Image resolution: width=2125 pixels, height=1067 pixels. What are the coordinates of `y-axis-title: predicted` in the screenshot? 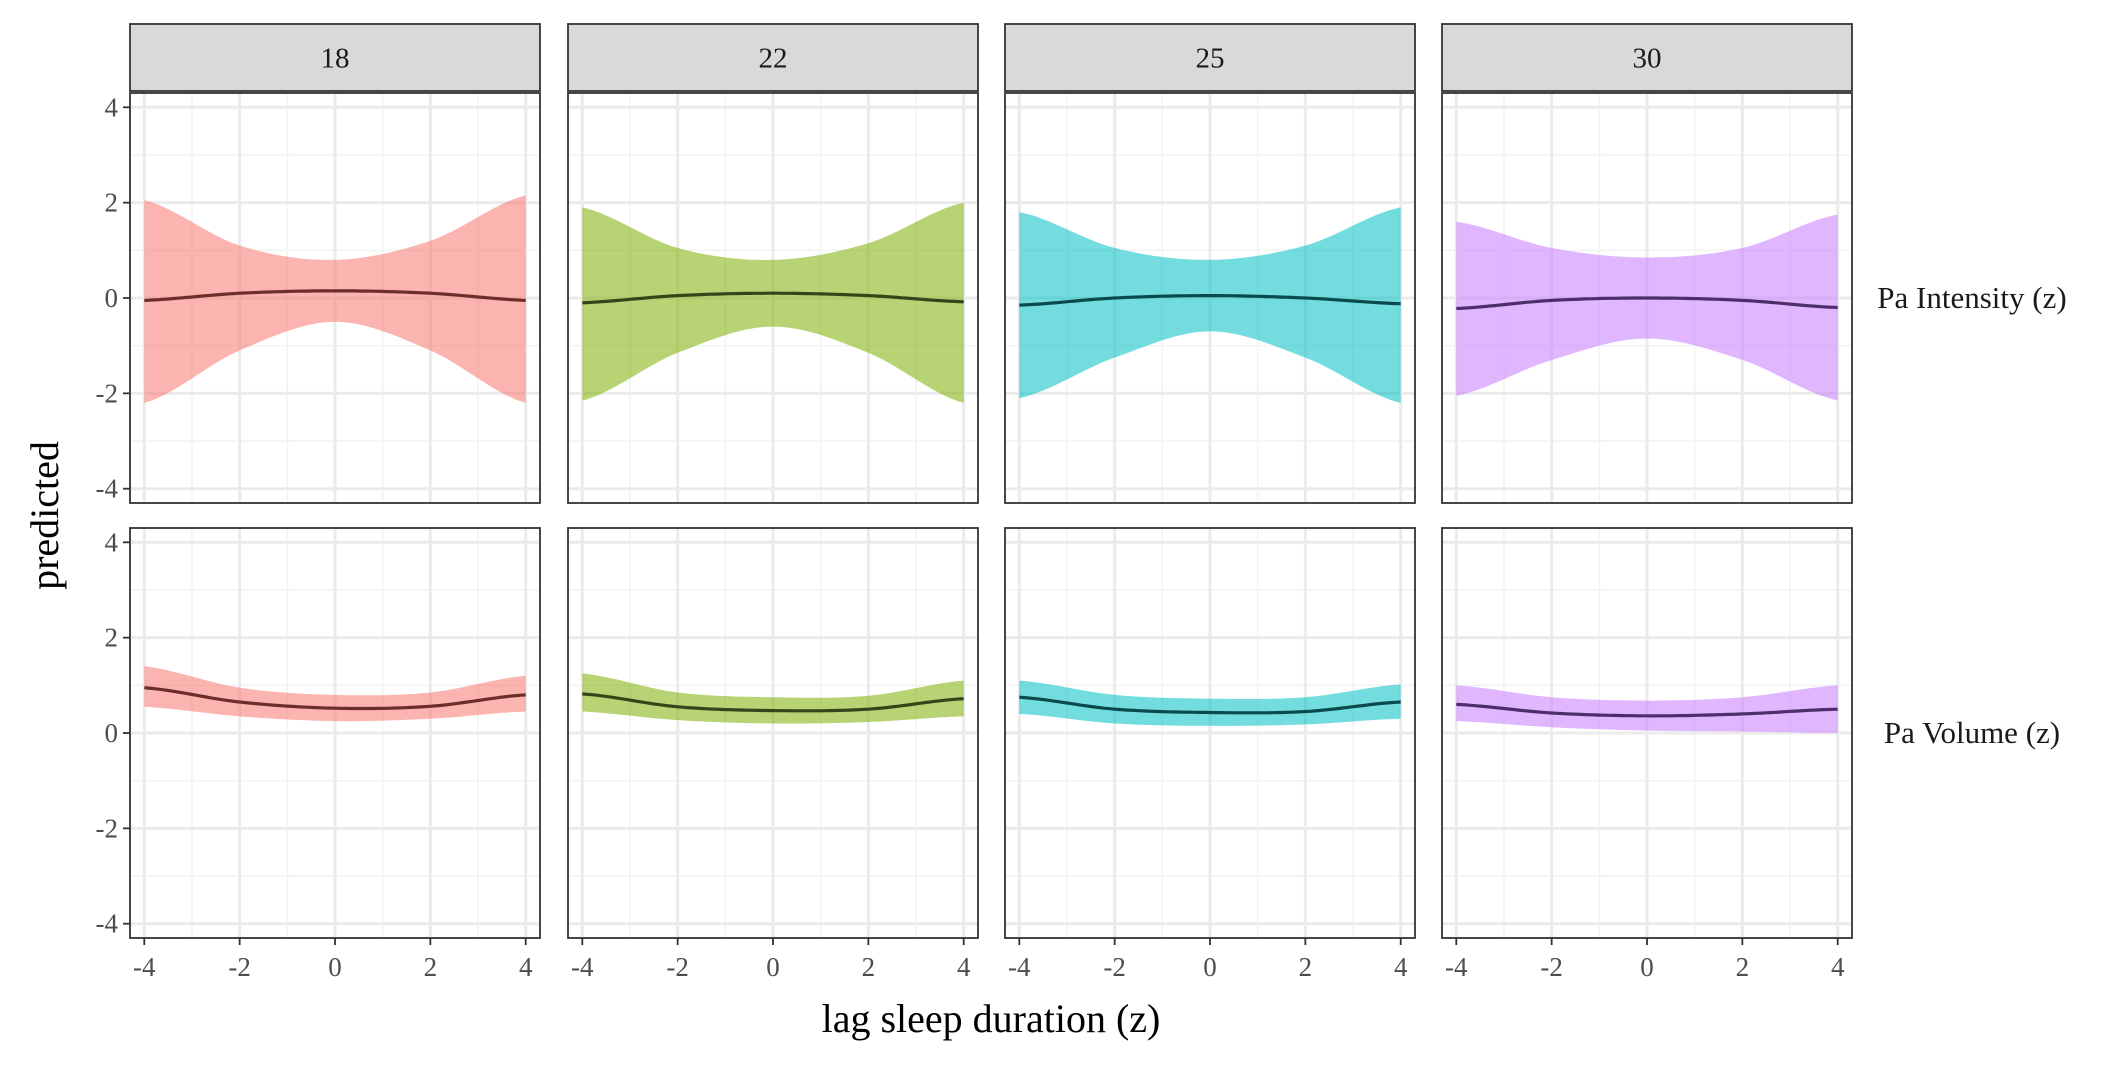 It's located at (44, 515).